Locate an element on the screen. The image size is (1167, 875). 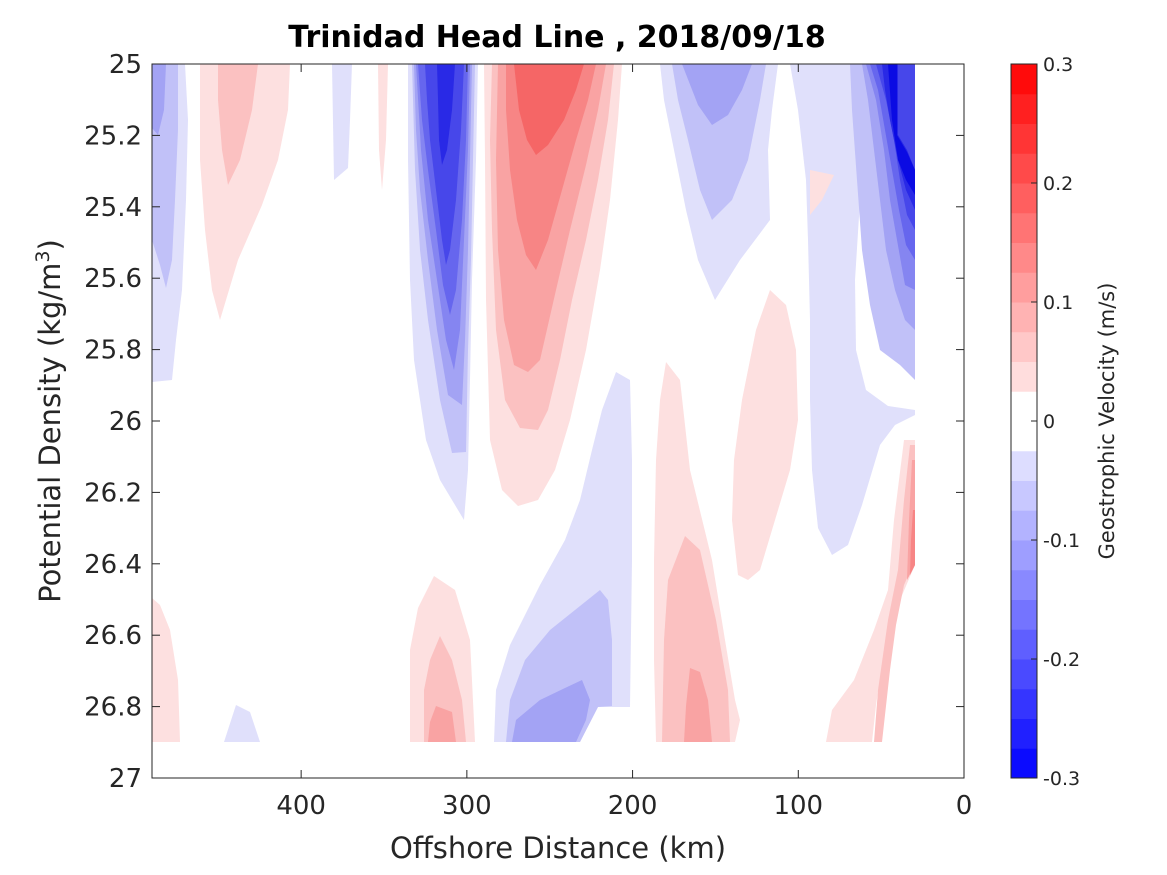
x-tick-label: 300 is located at coordinates (467, 806).